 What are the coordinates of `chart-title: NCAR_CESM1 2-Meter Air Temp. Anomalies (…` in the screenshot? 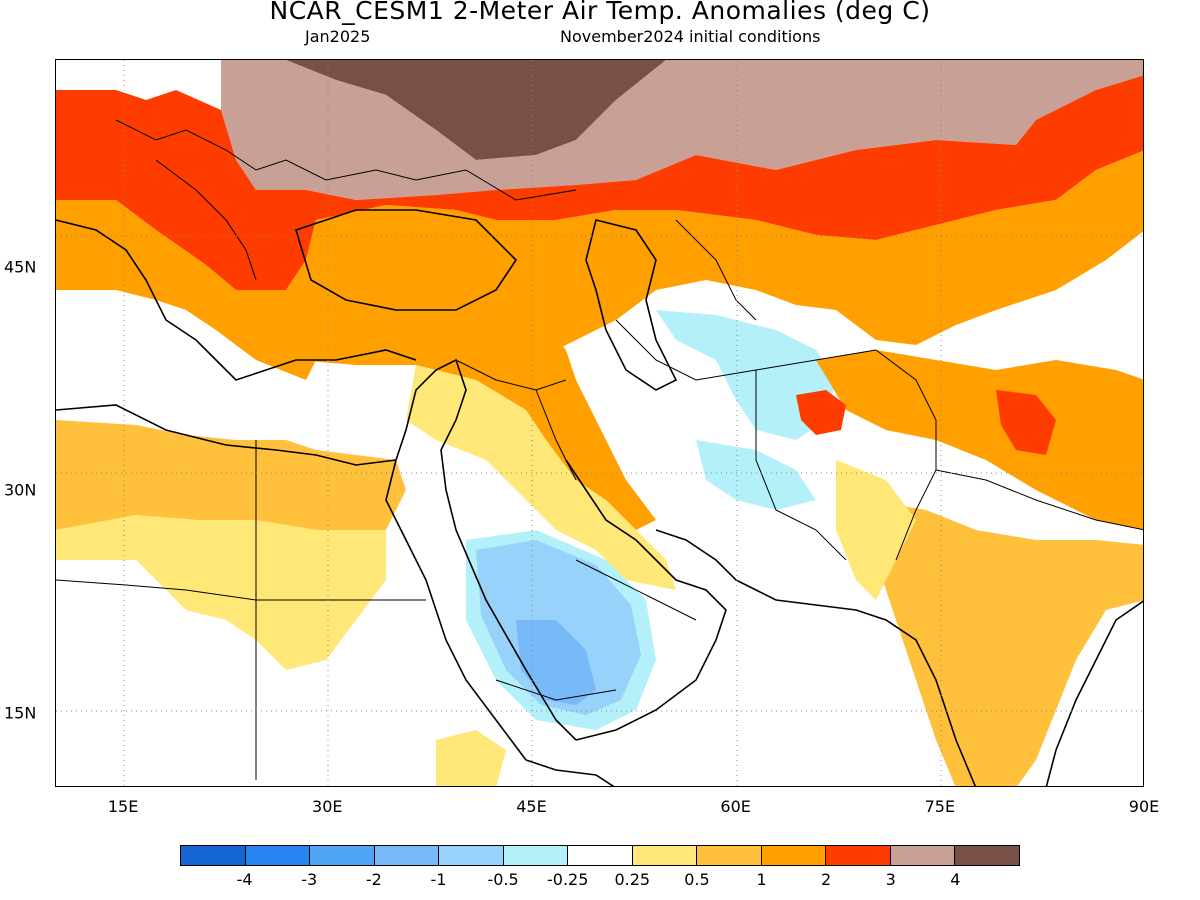 It's located at (600, 12).